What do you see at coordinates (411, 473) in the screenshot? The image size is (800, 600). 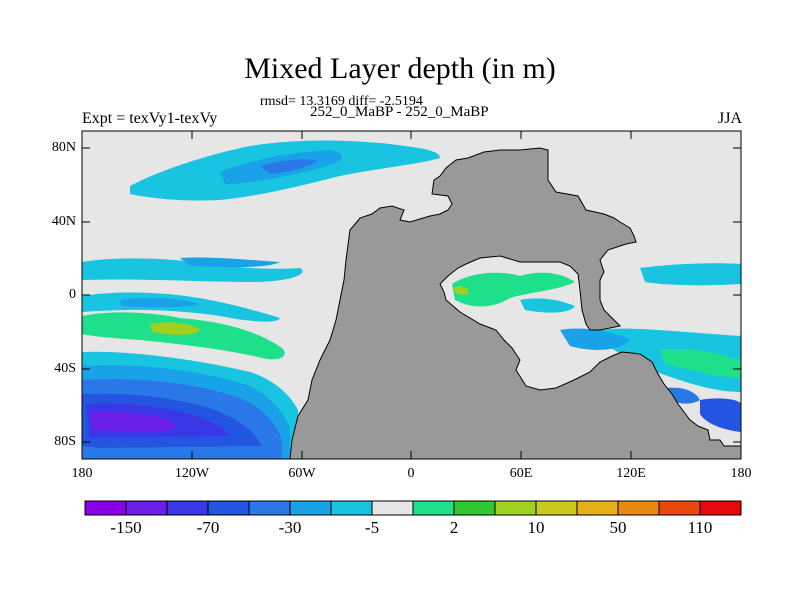 I see `lon-tick-0: 0` at bounding box center [411, 473].